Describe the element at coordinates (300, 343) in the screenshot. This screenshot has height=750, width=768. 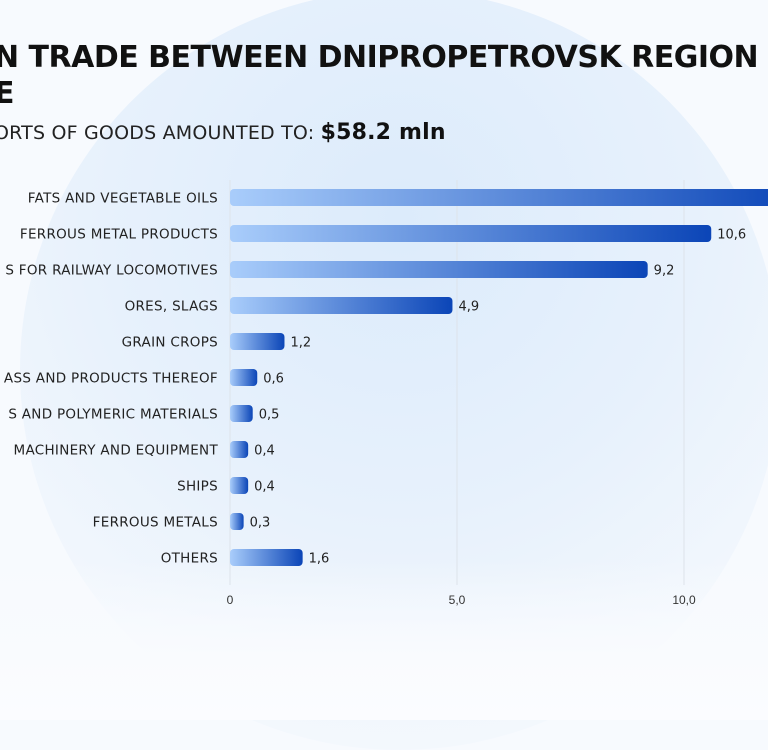
I see `value-label: 1,2` at that location.